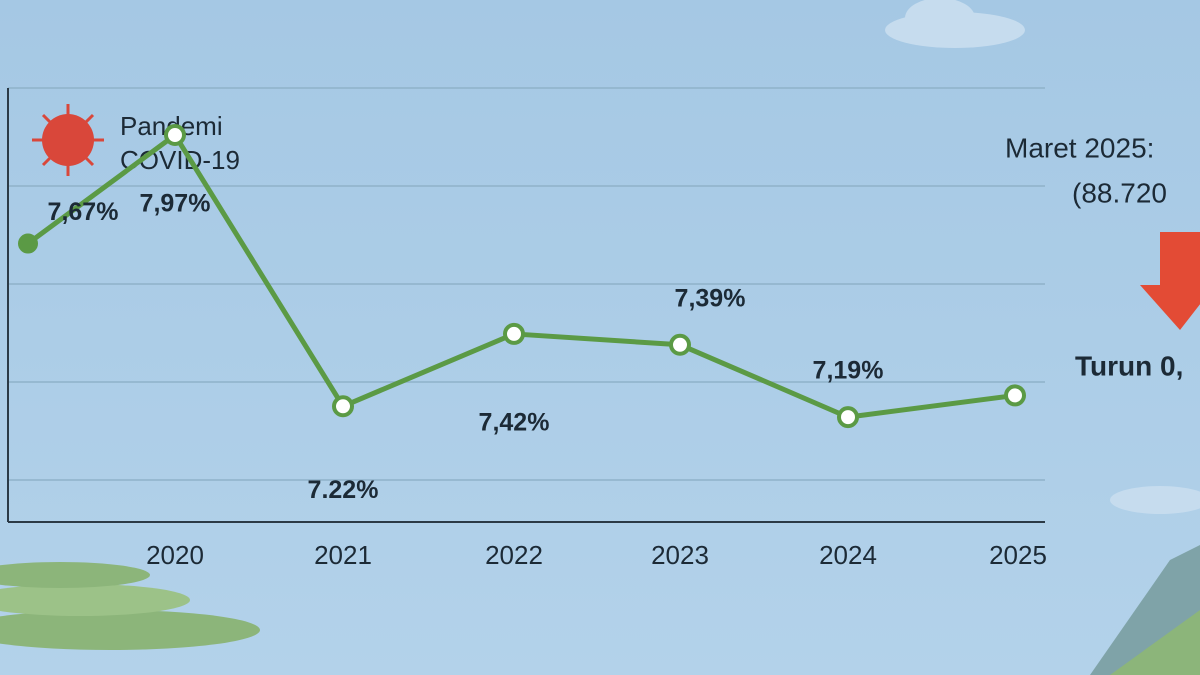 The height and width of the screenshot is (675, 1200). I want to click on annotation: (88.720, so click(1119, 192).